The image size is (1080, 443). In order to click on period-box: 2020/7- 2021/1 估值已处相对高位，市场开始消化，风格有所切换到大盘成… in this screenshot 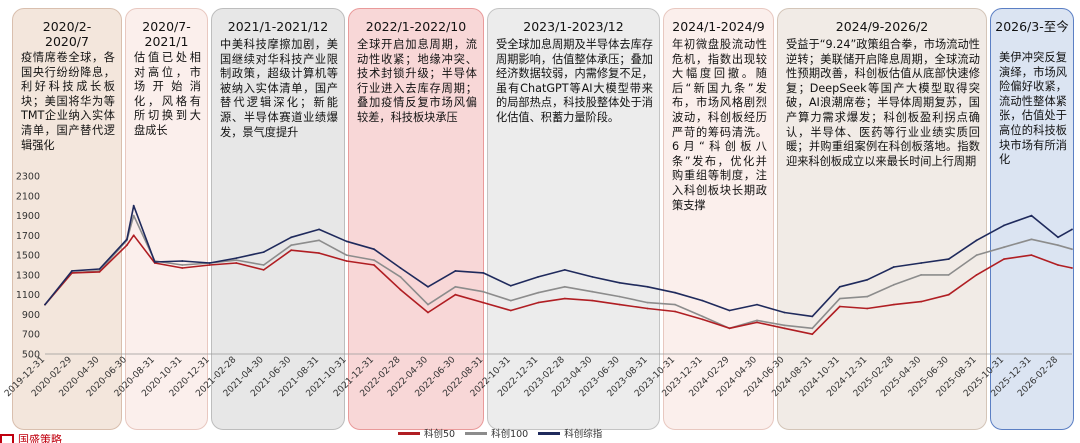, I will do `click(166, 219)`.